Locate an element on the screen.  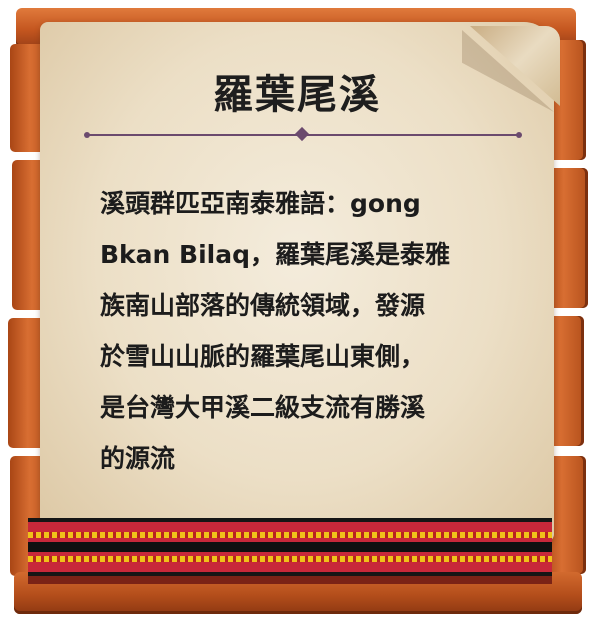
ornamental-divider is located at coordinates (303, 134).